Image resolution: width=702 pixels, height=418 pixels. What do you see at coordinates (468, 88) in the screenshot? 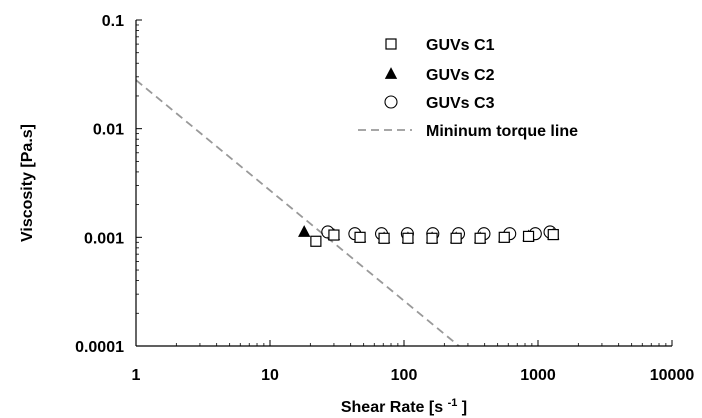
I see `legend: GUVs C1 GUVs C2 GUVs C3 Mininum torque line` at bounding box center [468, 88].